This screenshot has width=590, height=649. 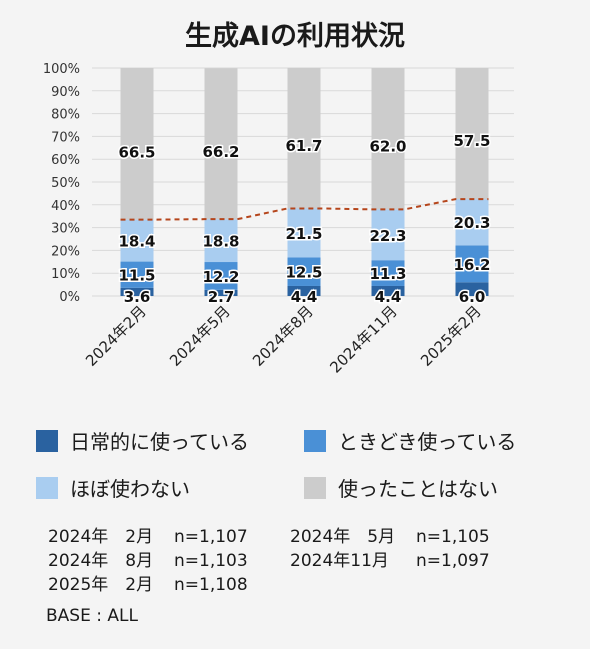 What do you see at coordinates (65, 206) in the screenshot?
I see `y-tick-label: 40%` at bounding box center [65, 206].